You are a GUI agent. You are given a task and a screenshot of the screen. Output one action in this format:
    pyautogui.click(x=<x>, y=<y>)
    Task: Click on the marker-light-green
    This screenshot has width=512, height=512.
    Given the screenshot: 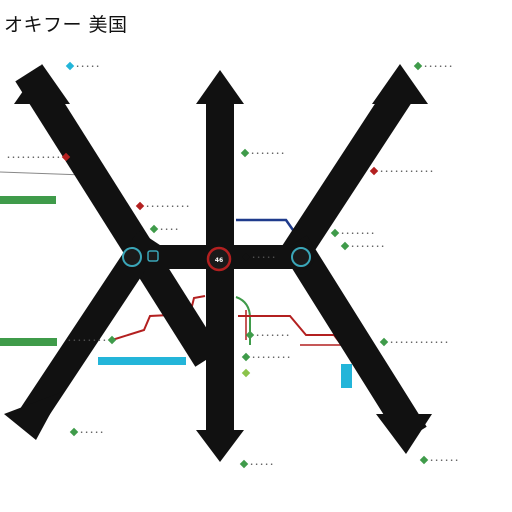 What is the action you would take?
    pyautogui.click(x=246, y=373)
    